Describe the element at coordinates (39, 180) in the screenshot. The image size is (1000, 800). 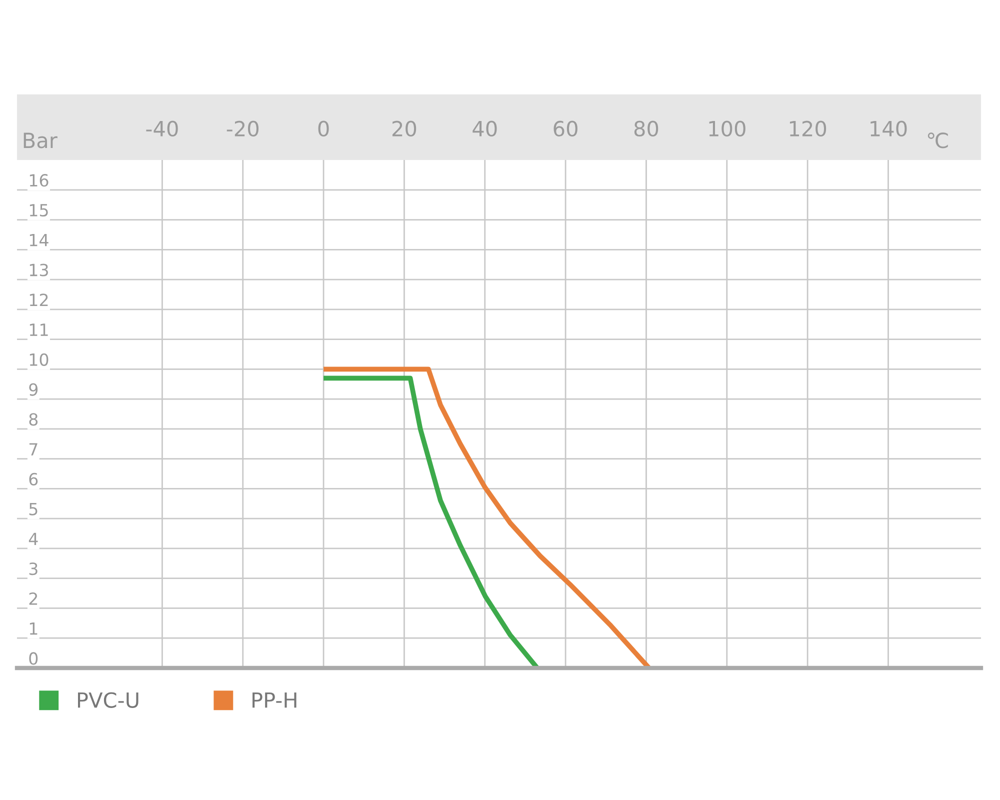
I see `y-tick-label: 16` at that location.